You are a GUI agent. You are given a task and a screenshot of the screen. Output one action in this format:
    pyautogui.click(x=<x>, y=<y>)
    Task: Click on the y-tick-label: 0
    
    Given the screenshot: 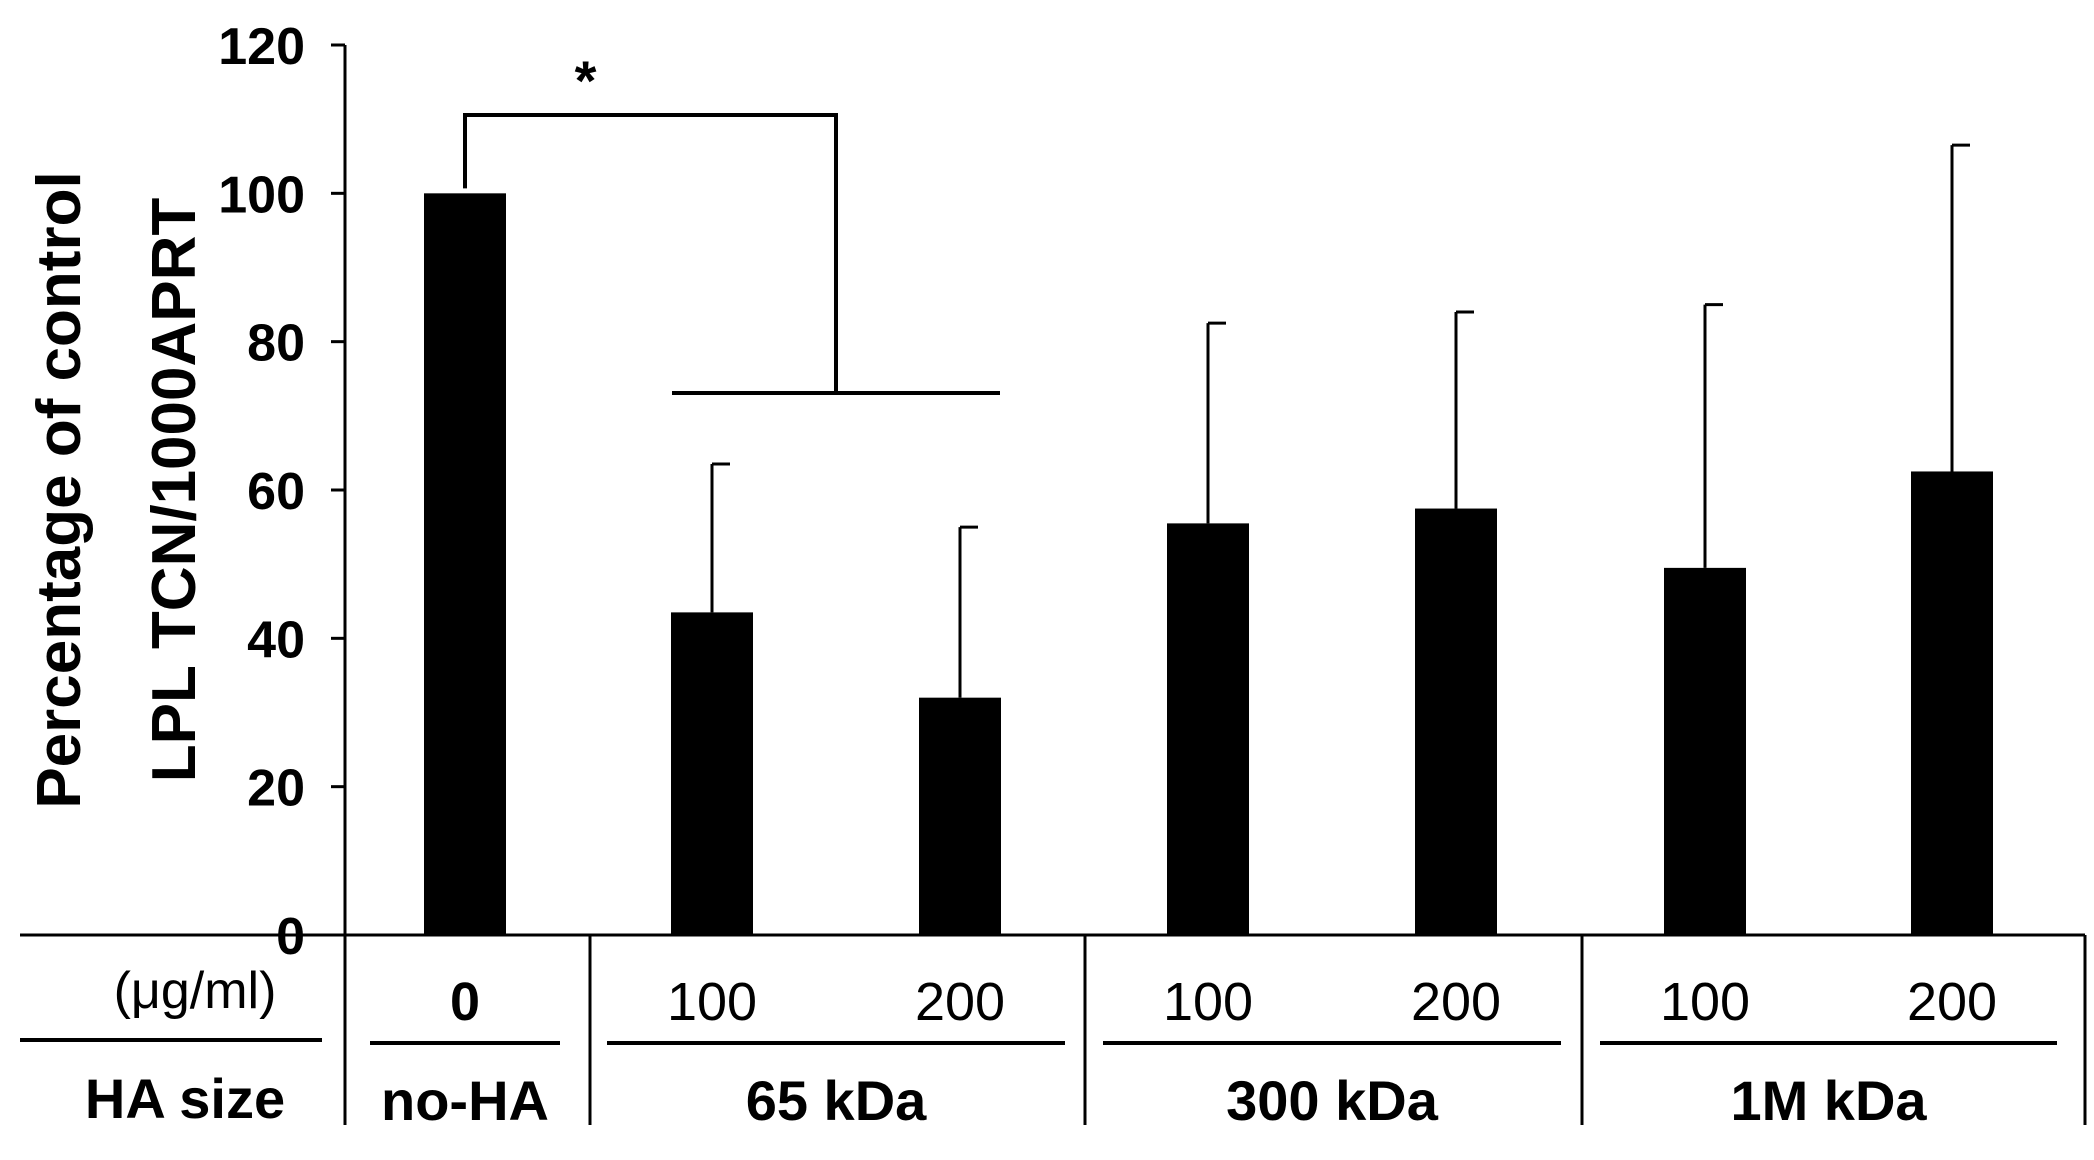 What is the action you would take?
    pyautogui.click(x=290, y=937)
    